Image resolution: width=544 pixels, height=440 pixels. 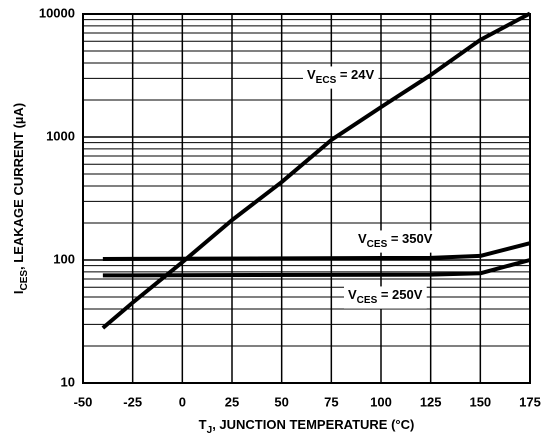 I want to click on x-tick-label: 0, so click(x=182, y=401).